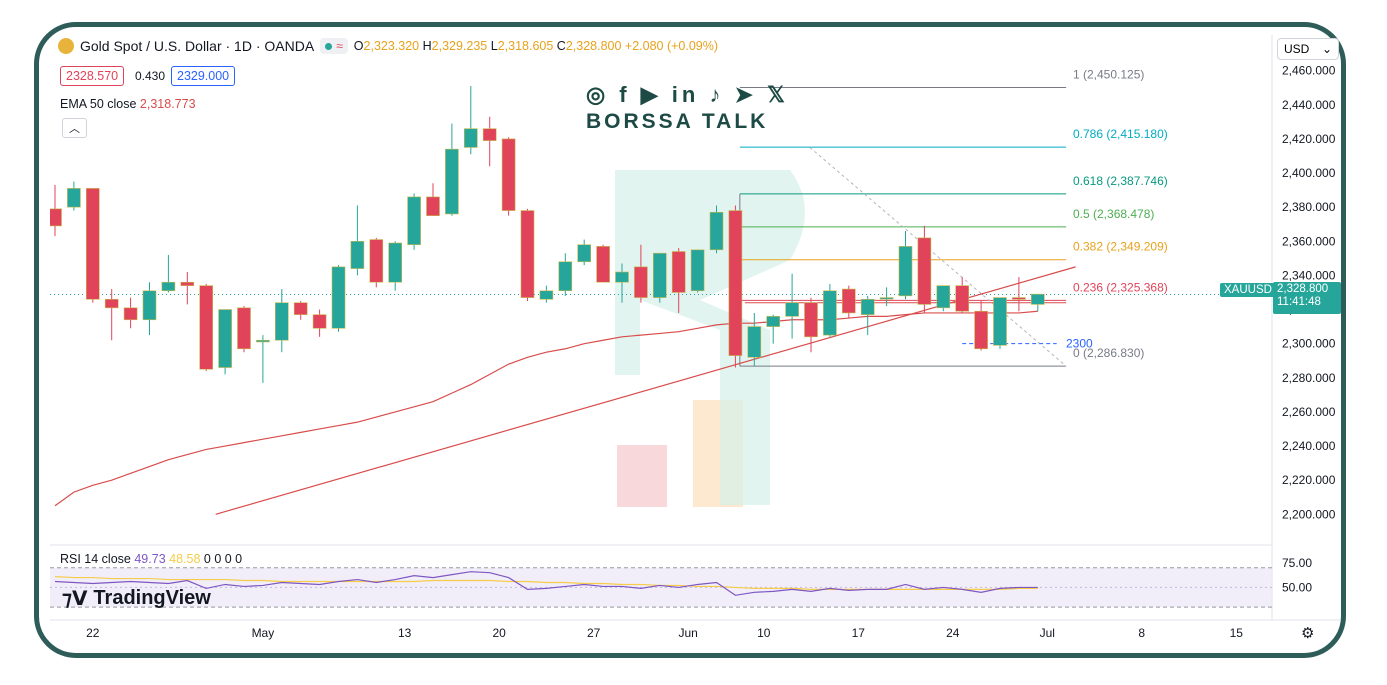 The image size is (1387, 685). I want to click on y-tick-label: 2,200.000, so click(1309, 514).